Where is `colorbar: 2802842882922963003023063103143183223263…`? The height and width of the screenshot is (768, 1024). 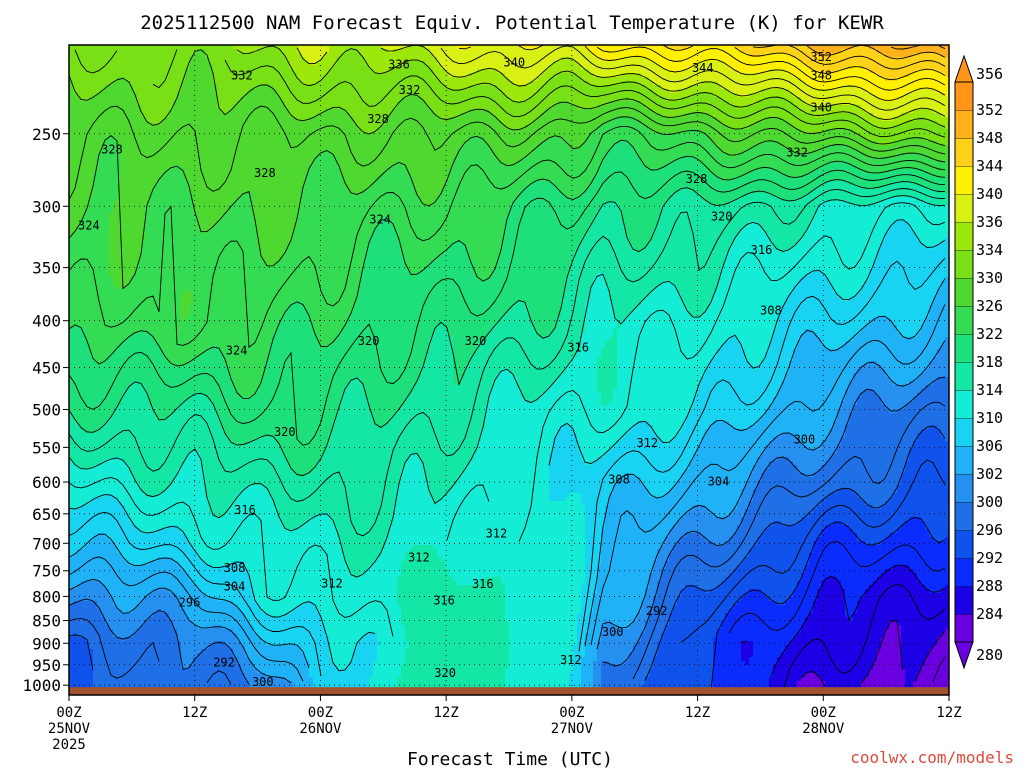 colorbar: 2802842882922963003023063103143183223263… is located at coordinates (979, 362).